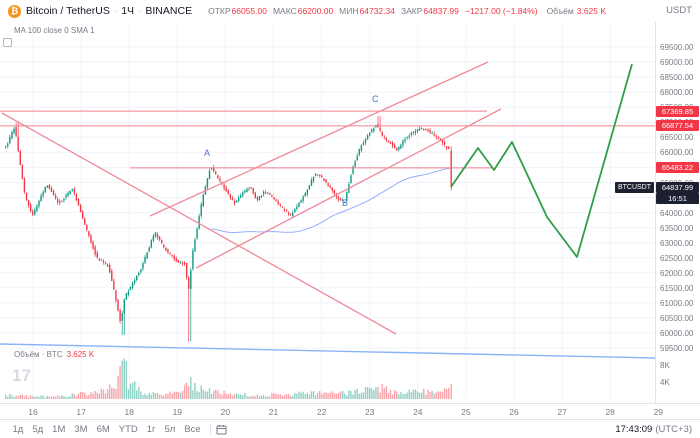 This screenshot has height=438, width=700. Describe the element at coordinates (658, 412) in the screenshot. I see `time-tick: 29` at that location.